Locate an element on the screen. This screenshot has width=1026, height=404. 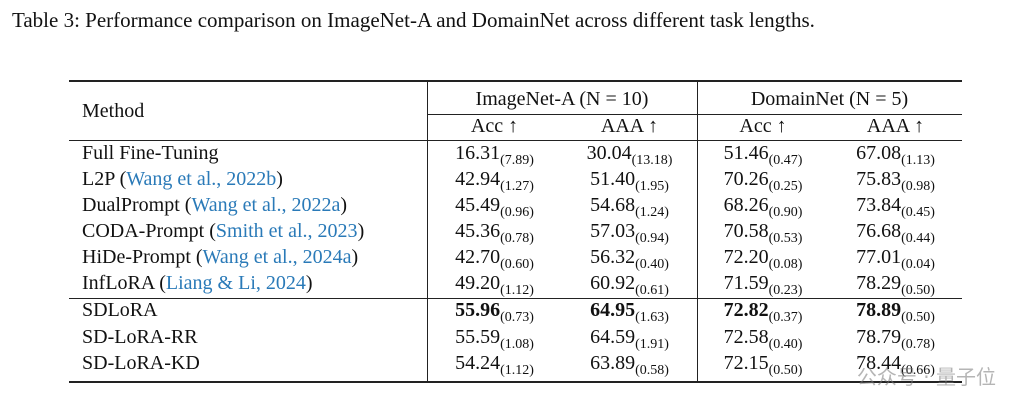
citation-link: Wang et al., 2024a is located at coordinates (277, 257).